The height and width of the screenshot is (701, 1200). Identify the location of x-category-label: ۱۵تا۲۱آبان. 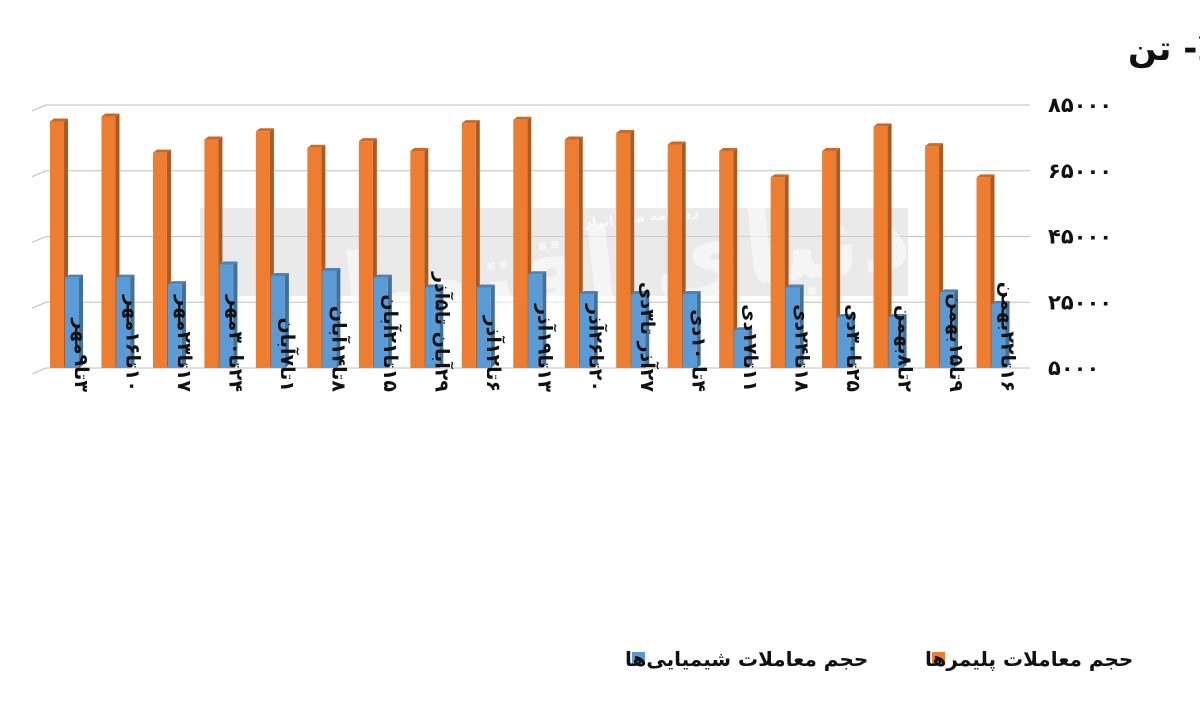
(391, 343).